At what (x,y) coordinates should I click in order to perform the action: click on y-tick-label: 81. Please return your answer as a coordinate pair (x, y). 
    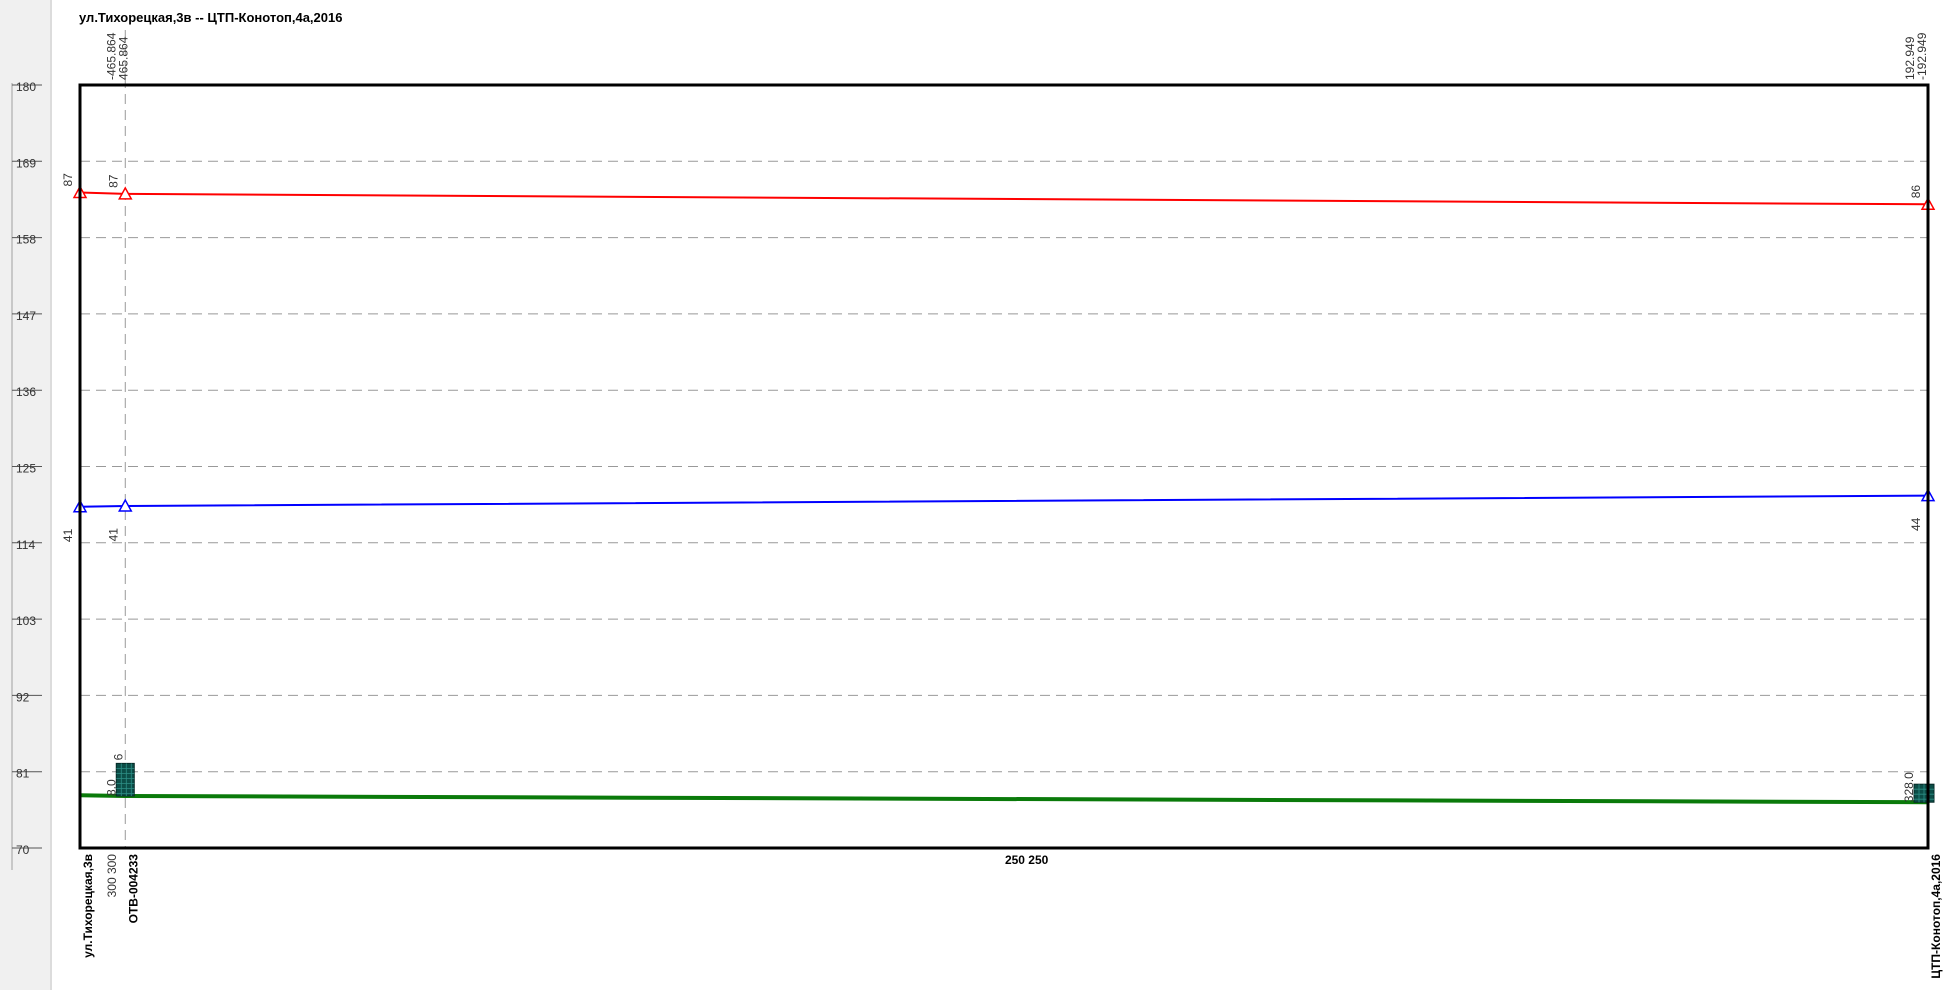
    Looking at the image, I should click on (23, 774).